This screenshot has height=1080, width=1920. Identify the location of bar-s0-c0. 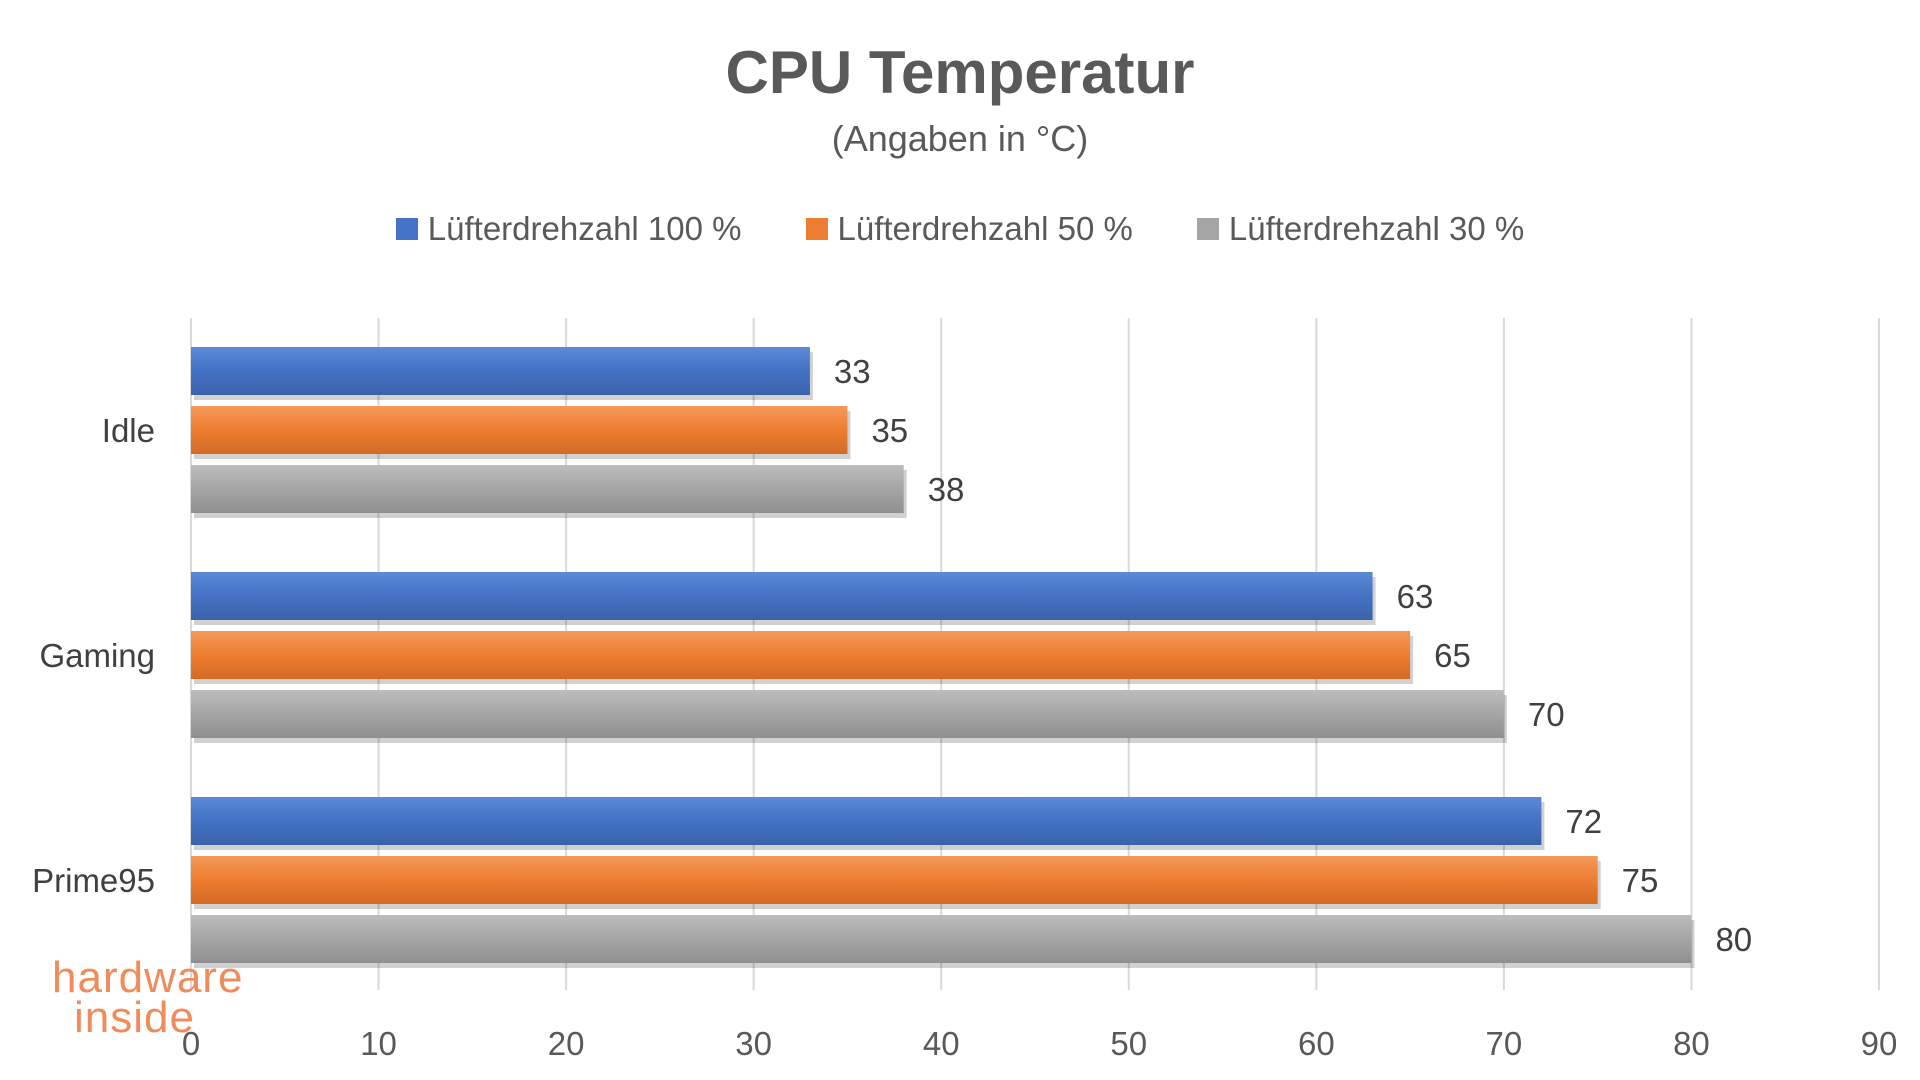
(500, 371).